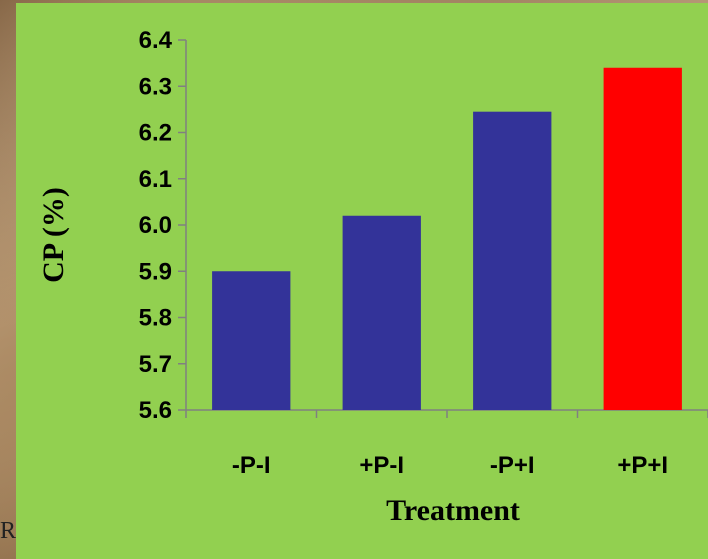 Image resolution: width=708 pixels, height=559 pixels. I want to click on y-tick-label: 5.8, so click(155, 318).